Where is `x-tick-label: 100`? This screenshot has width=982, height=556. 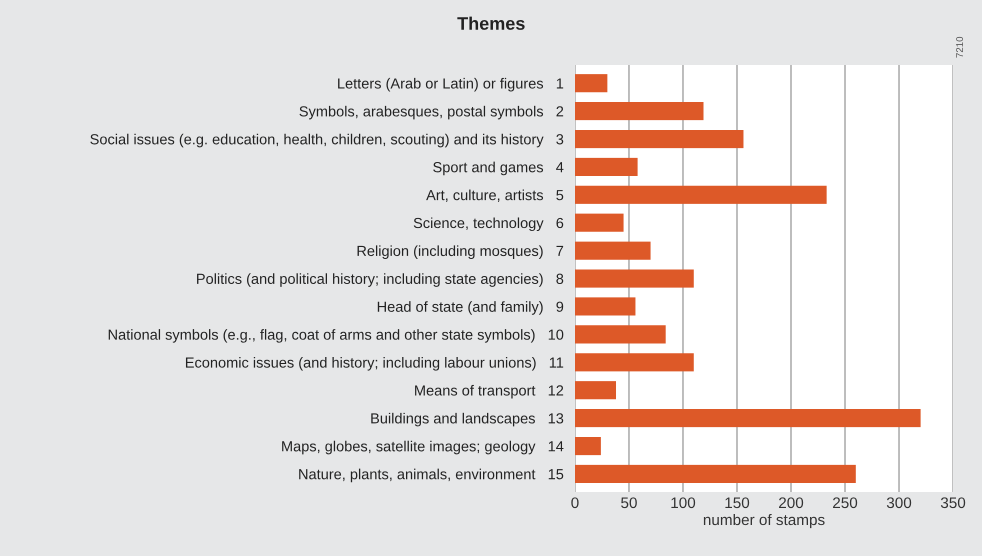
x-tick-label: 100 is located at coordinates (683, 502).